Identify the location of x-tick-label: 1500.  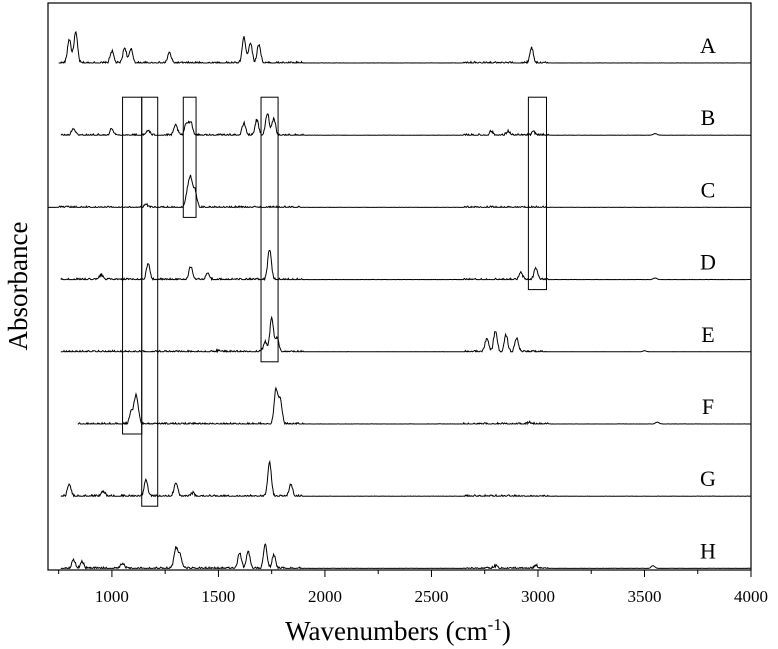
(218, 596).